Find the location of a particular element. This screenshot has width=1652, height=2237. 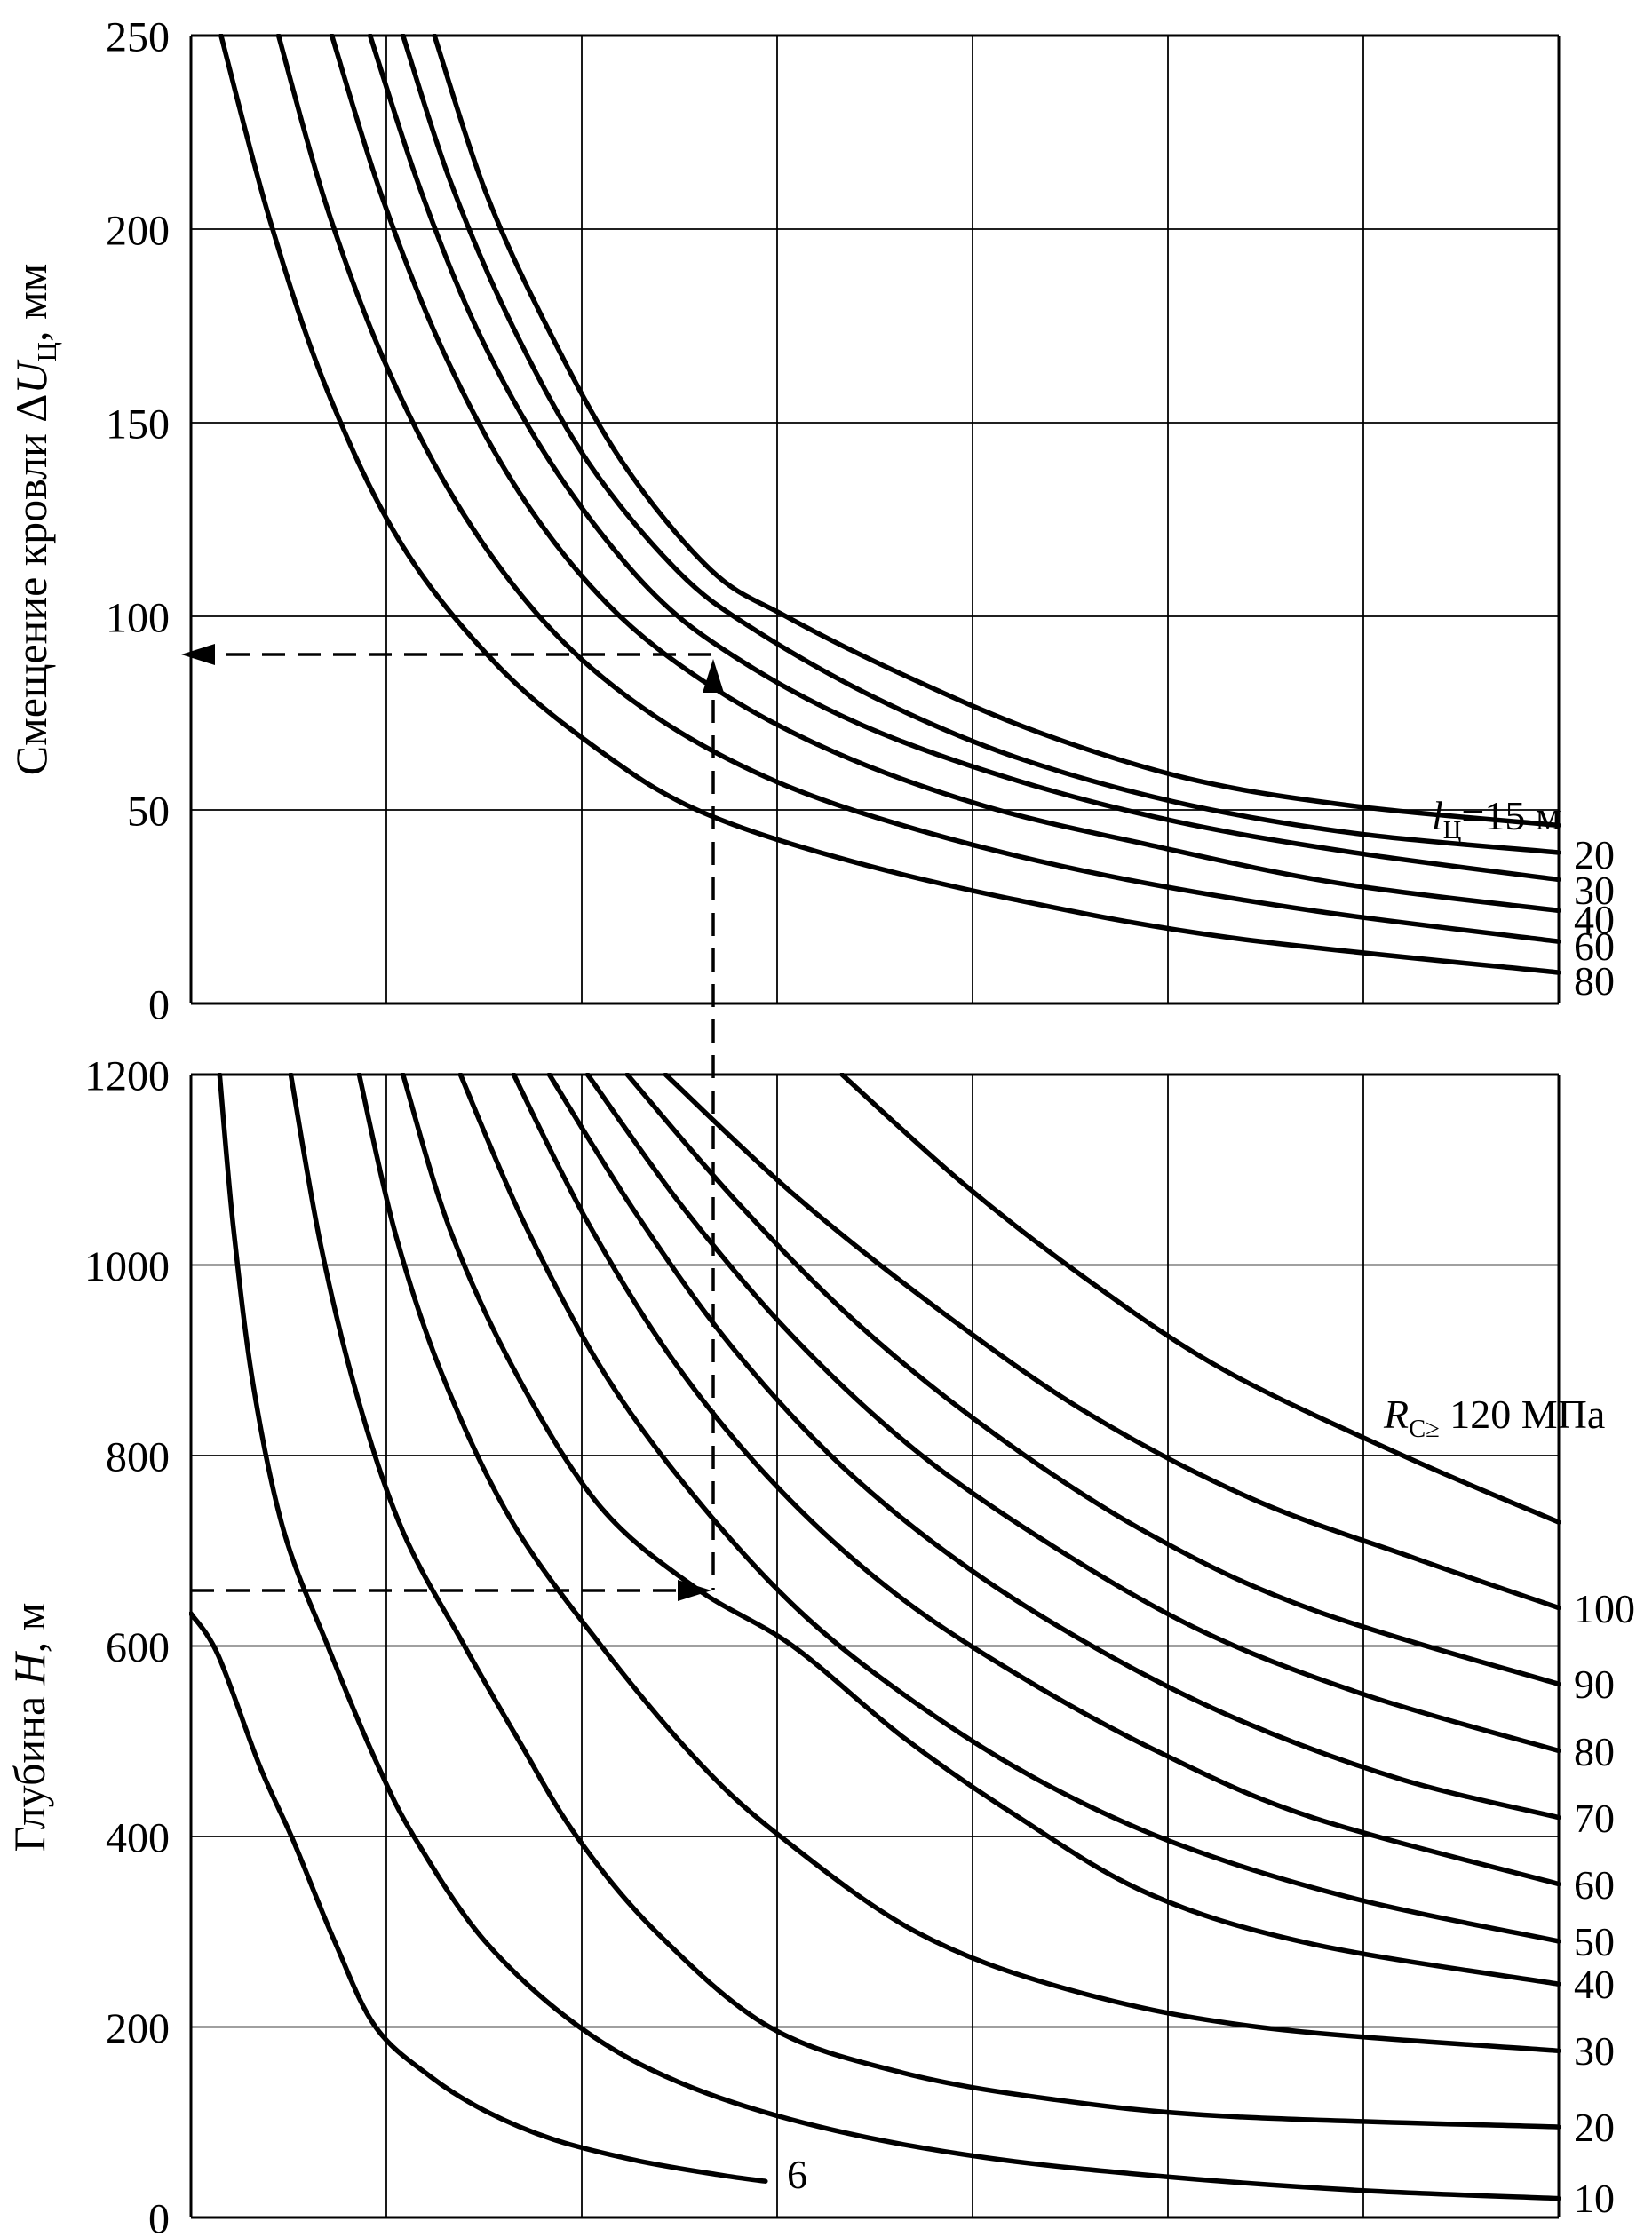

arrowhead-up is located at coordinates (713, 676).